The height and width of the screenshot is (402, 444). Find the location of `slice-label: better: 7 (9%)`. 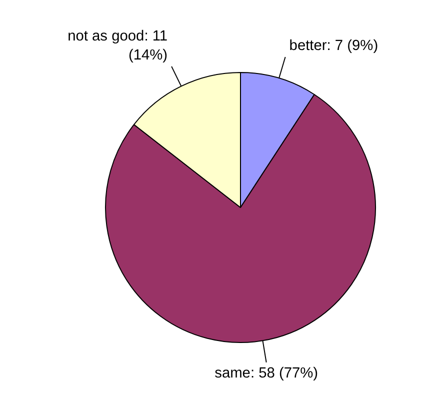

slice-label: better: 7 (9%) is located at coordinates (333, 46).